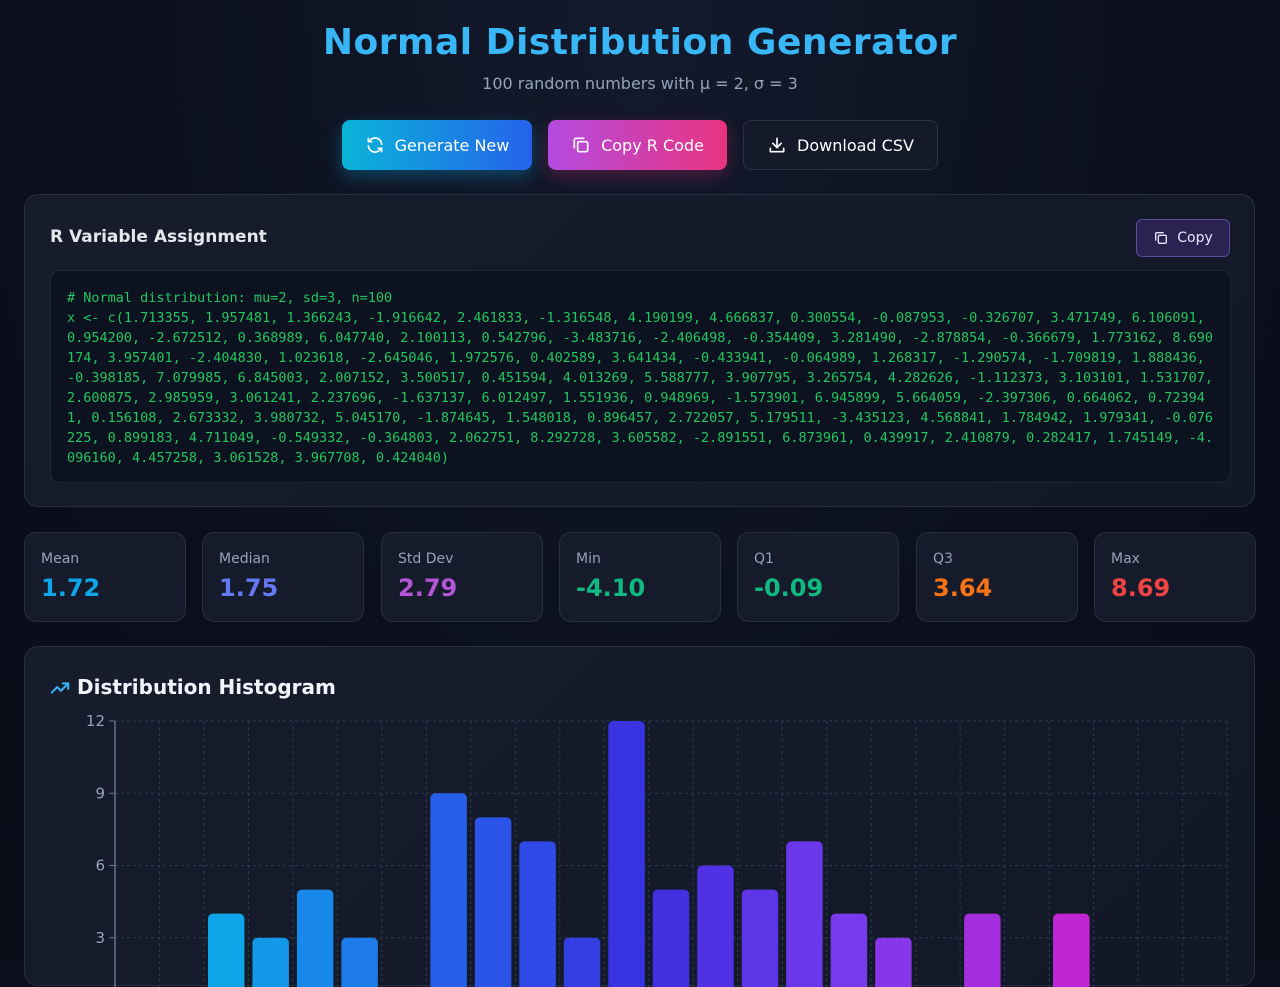  Describe the element at coordinates (427, 588) in the screenshot. I see `stat-value: 2.79` at that location.